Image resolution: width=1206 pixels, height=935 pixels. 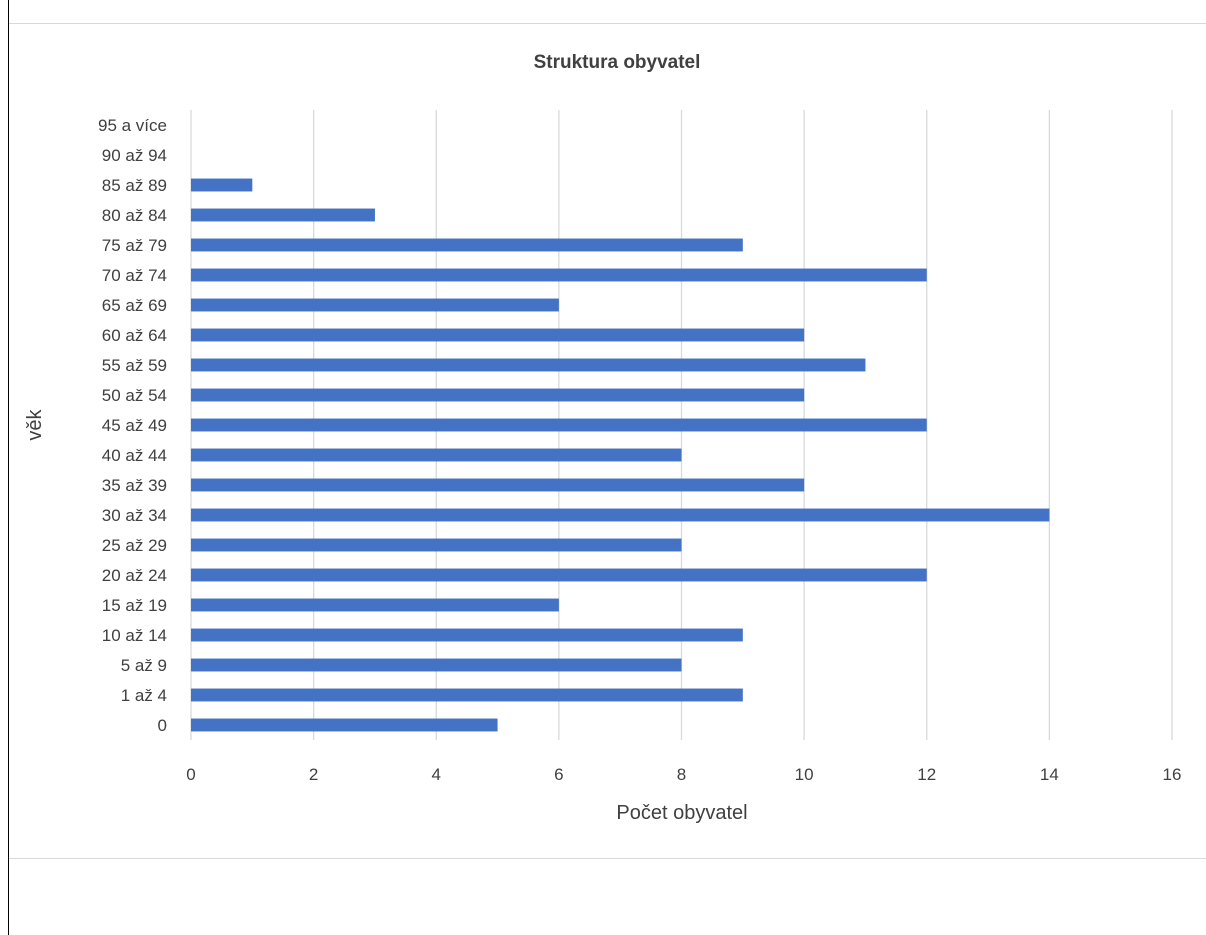 What do you see at coordinates (498, 335) in the screenshot?
I see `bar-60-až-64` at bounding box center [498, 335].